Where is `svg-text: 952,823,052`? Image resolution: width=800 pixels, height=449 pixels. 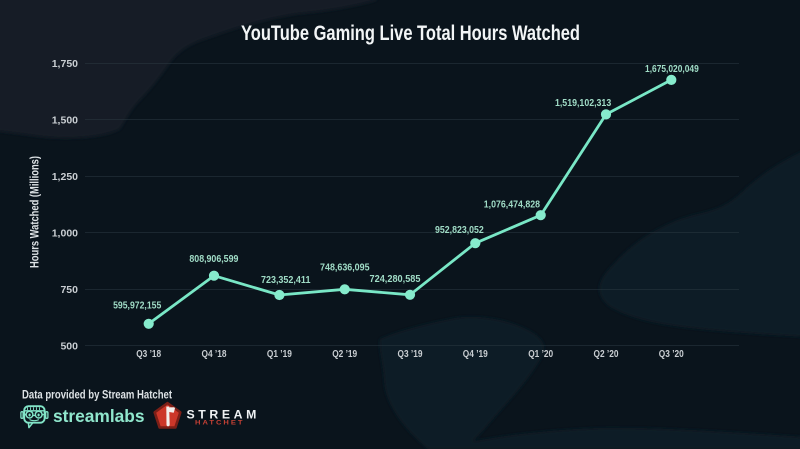
svg-text: 952,823,052 is located at coordinates (459, 230).